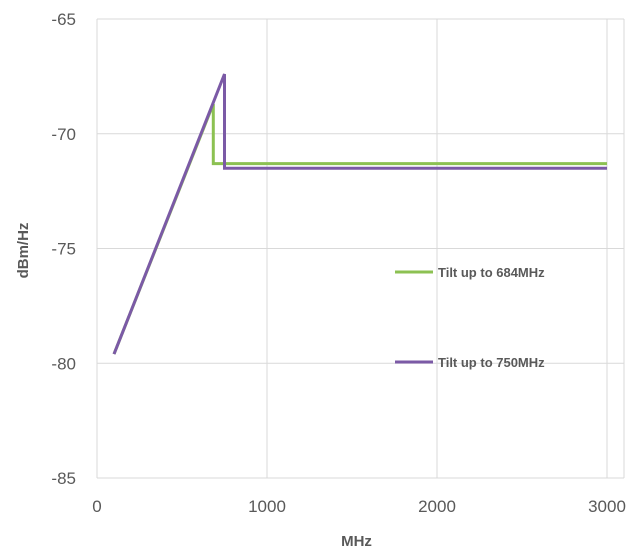  I want to click on y-axis-ticks: -65 -70 -75 -80 -85, so click(63, 249).